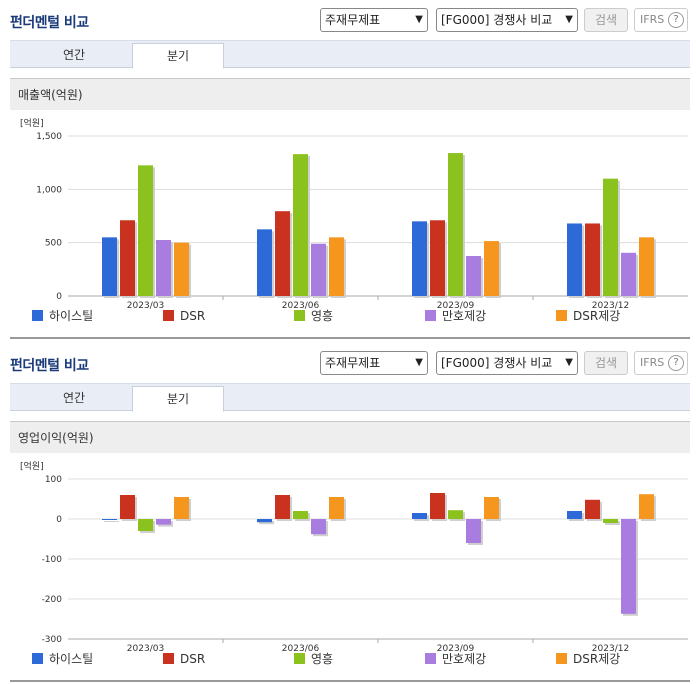 Image resolution: width=696 pixels, height=684 pixels. What do you see at coordinates (53, 480) in the screenshot?
I see `y-tick-label: 100` at bounding box center [53, 480].